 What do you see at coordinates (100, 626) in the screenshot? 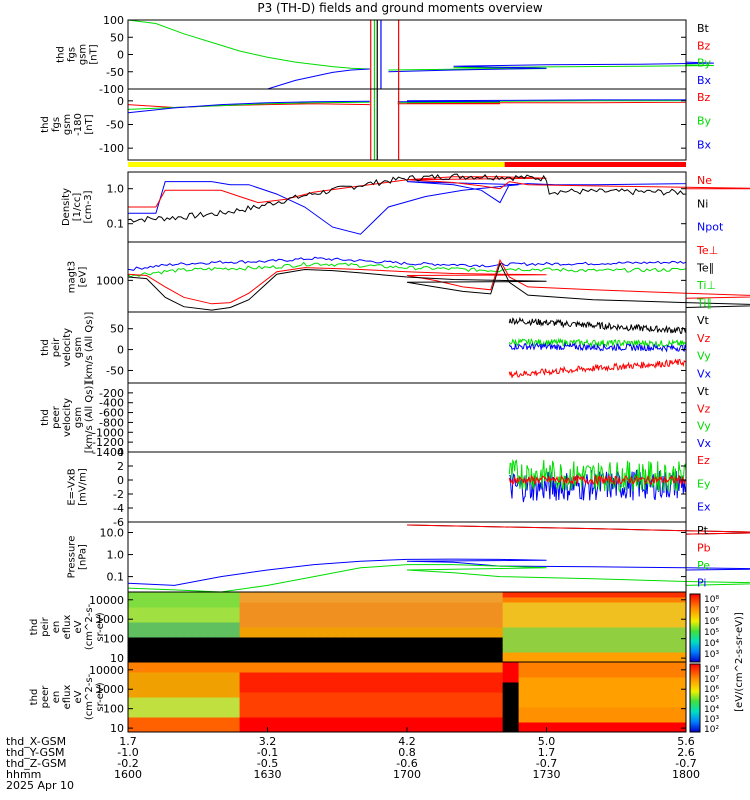
I see `ylabel-line: sr-eV)` at bounding box center [100, 626].